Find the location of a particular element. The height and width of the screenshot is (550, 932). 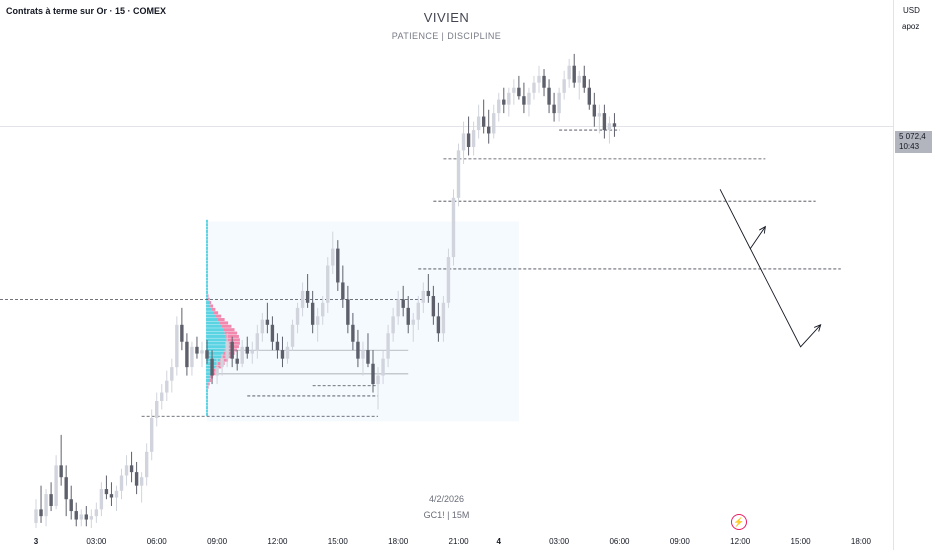

x-tick-label: 3 is located at coordinates (36, 541).